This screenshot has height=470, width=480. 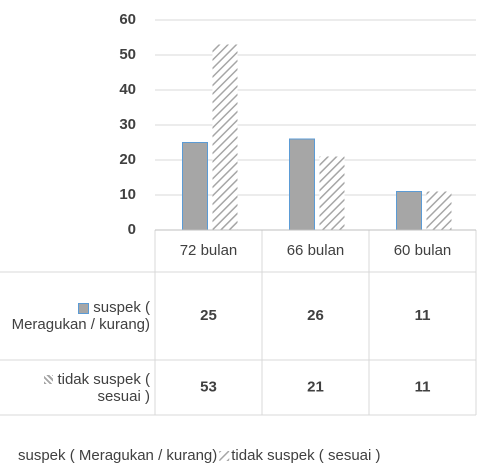 What do you see at coordinates (305, 455) in the screenshot?
I see `legend-label: tidak suspek ( sesuai )` at bounding box center [305, 455].